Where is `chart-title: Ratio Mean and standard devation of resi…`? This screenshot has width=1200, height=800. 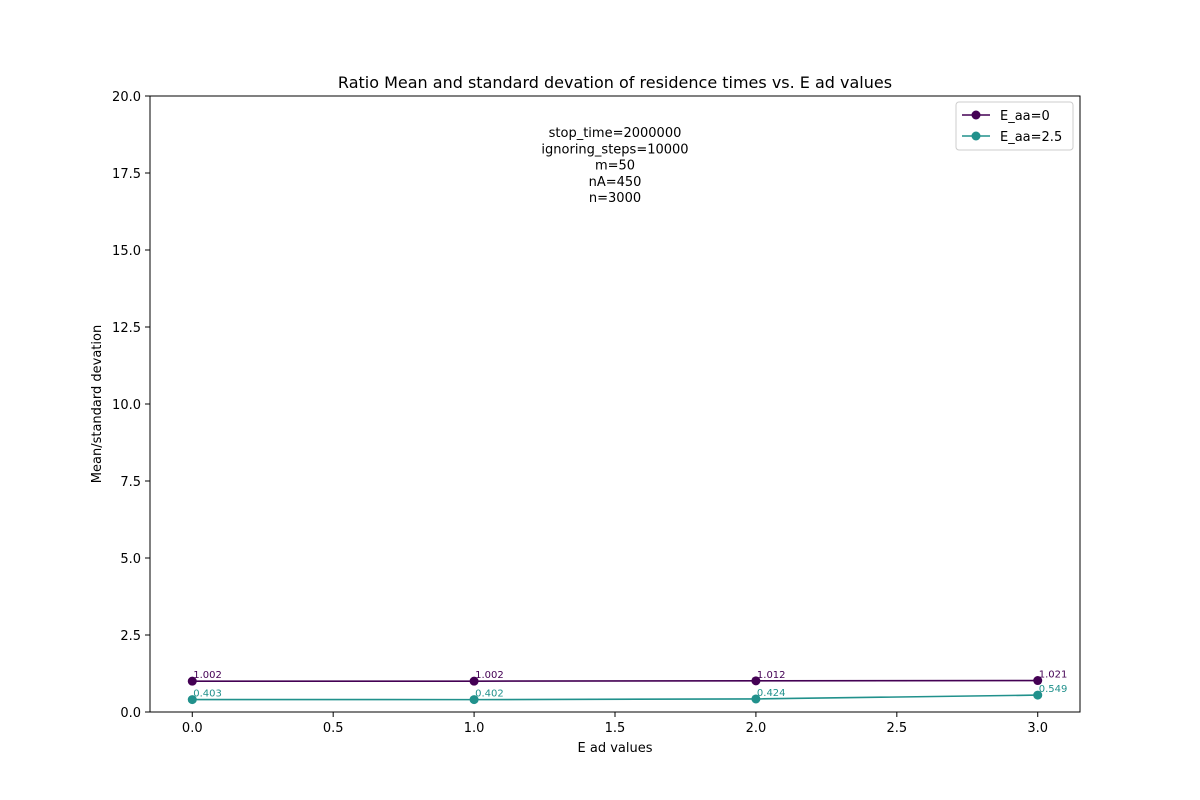 chart-title: Ratio Mean and standard devation of resi… is located at coordinates (615, 82).